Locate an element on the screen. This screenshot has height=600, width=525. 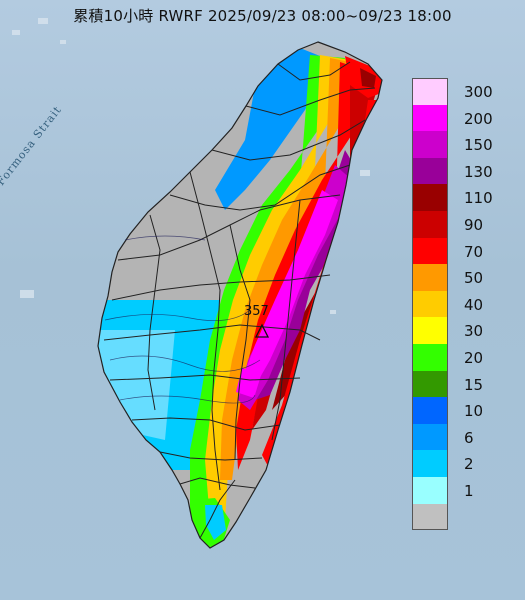
legend-item: 150 is located at coordinates (467, 144).